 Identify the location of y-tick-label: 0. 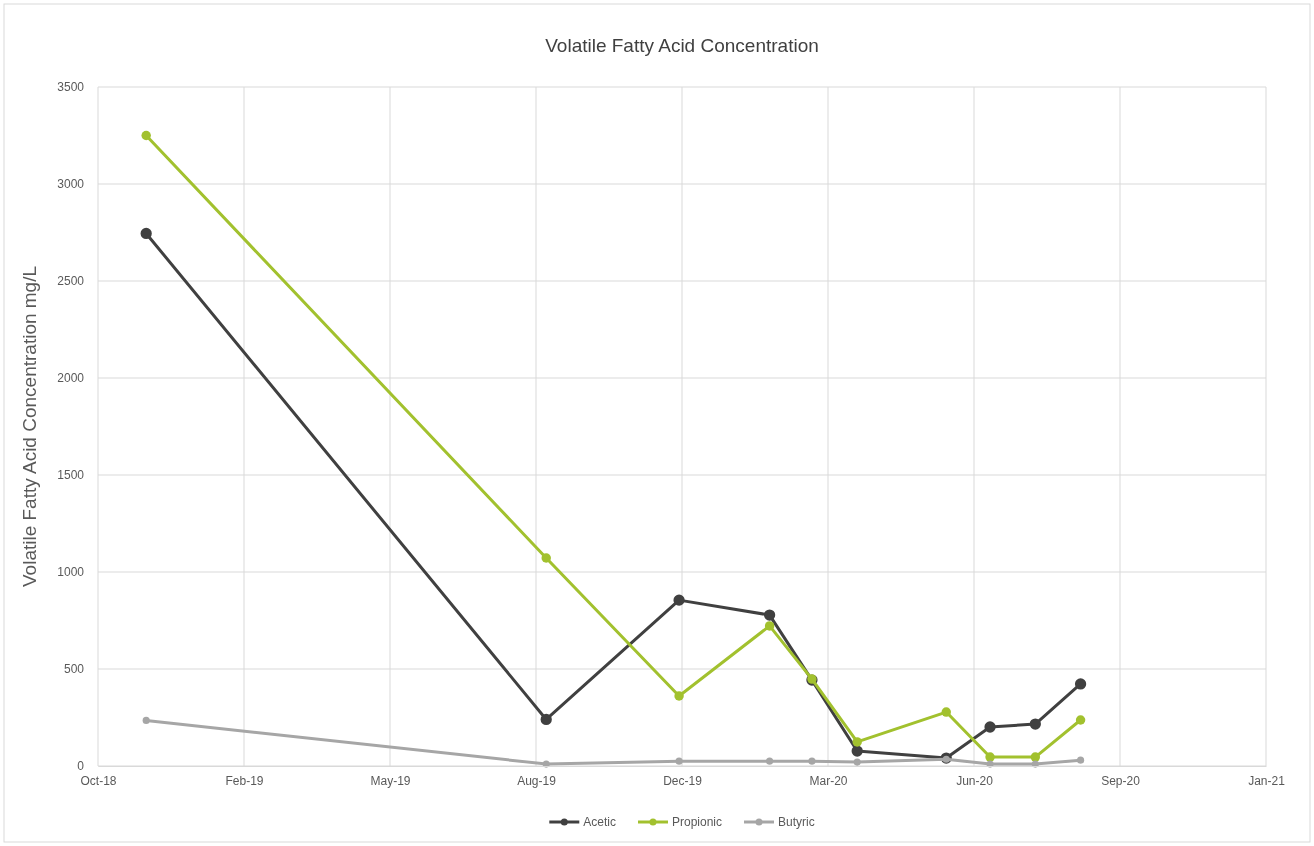
(81, 766).